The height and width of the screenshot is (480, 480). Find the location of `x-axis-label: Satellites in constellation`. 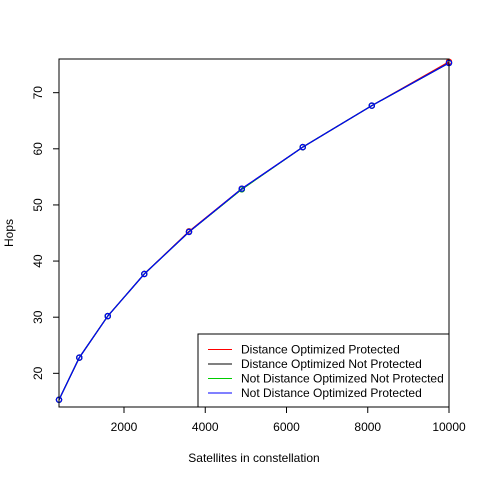

x-axis-label: Satellites in constellation is located at coordinates (253, 458).